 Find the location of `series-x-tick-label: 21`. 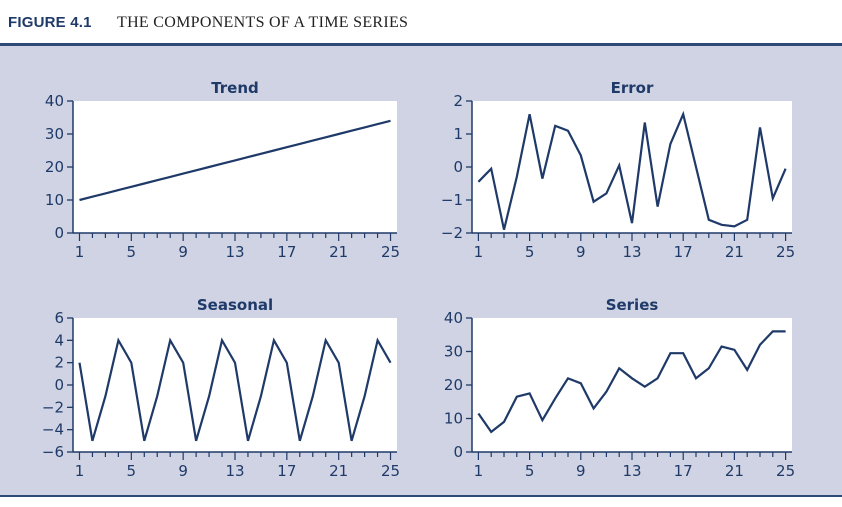

series-x-tick-label: 21 is located at coordinates (734, 471).